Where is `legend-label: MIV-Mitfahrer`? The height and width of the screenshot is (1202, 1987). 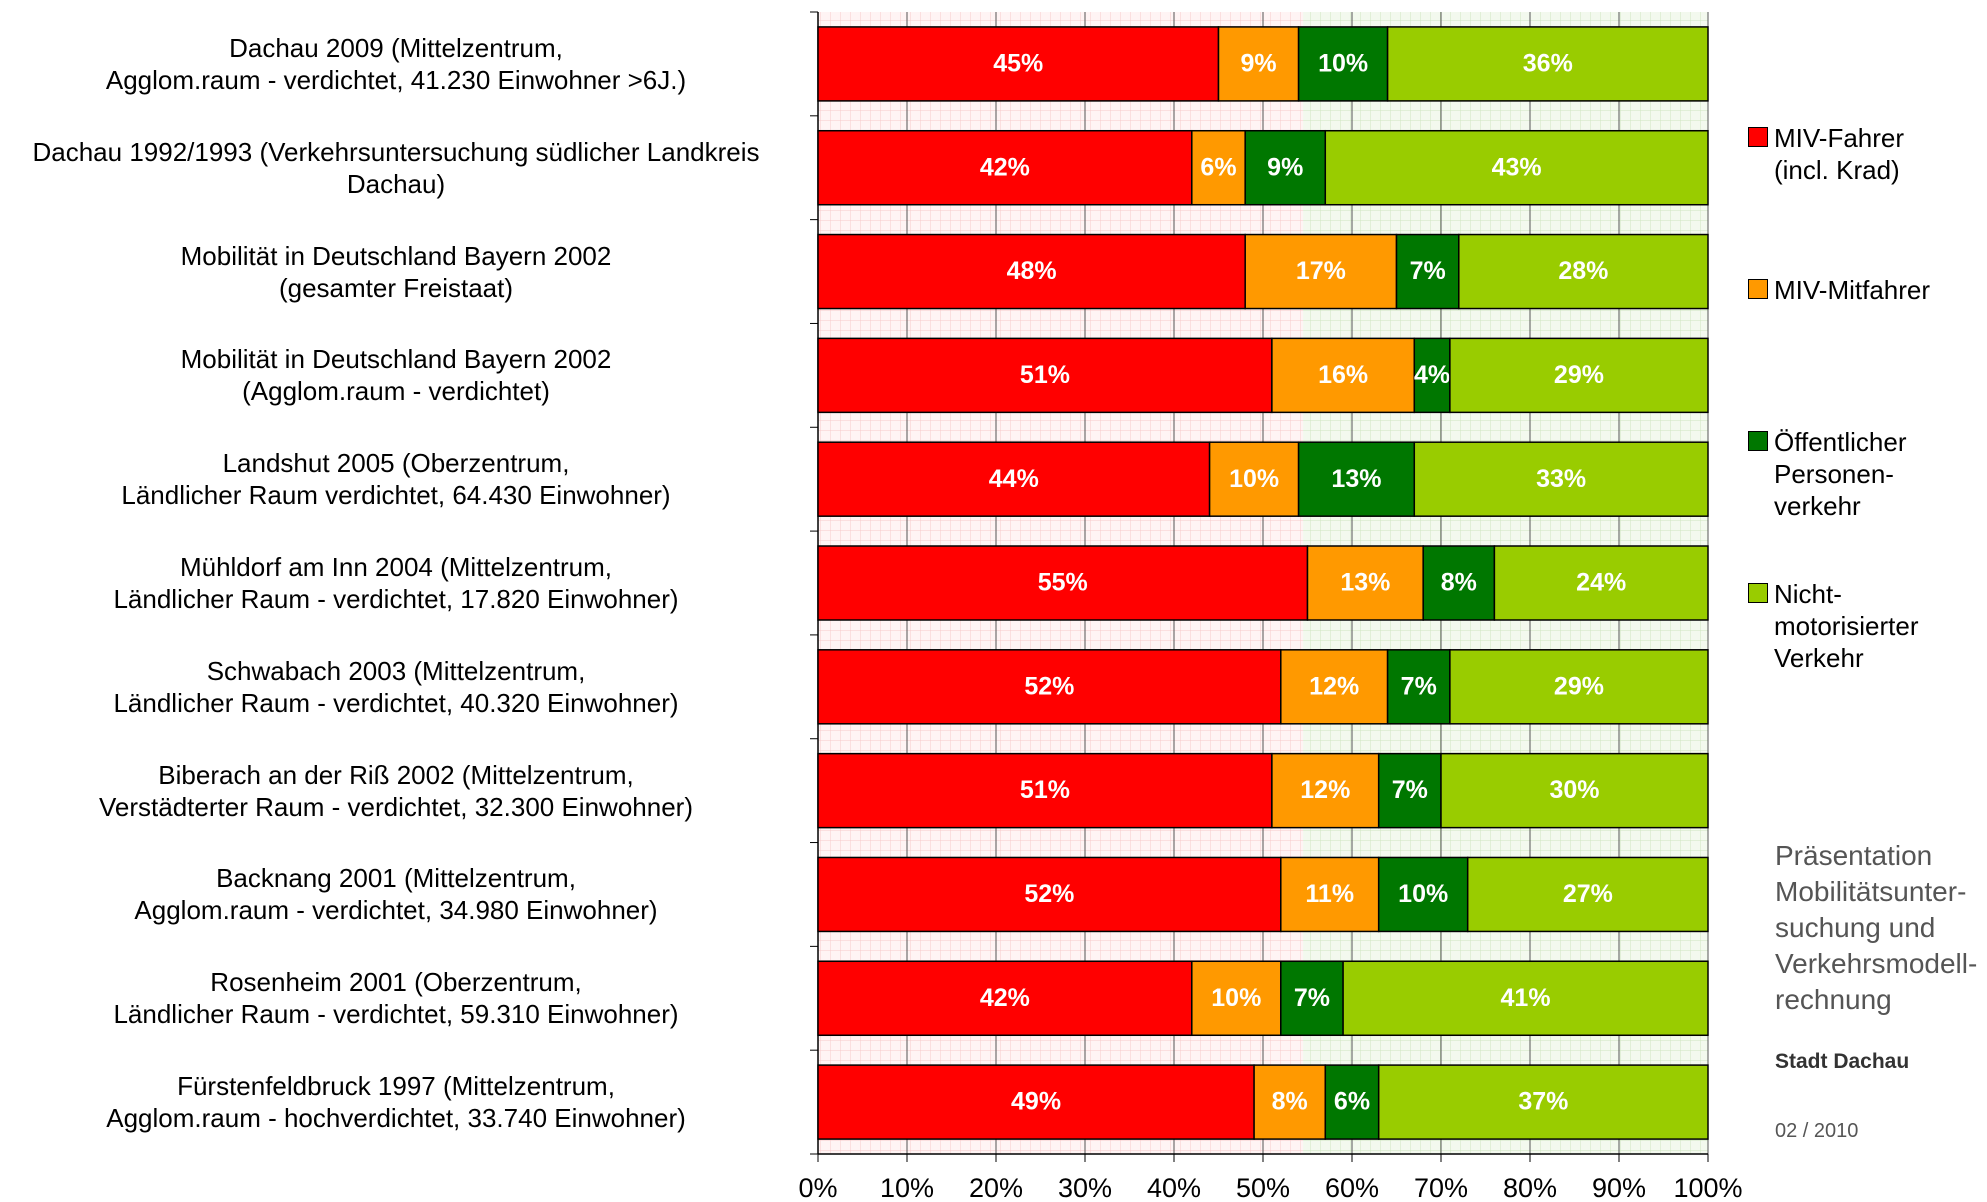
legend-label: MIV-Mitfahrer is located at coordinates (1852, 290).